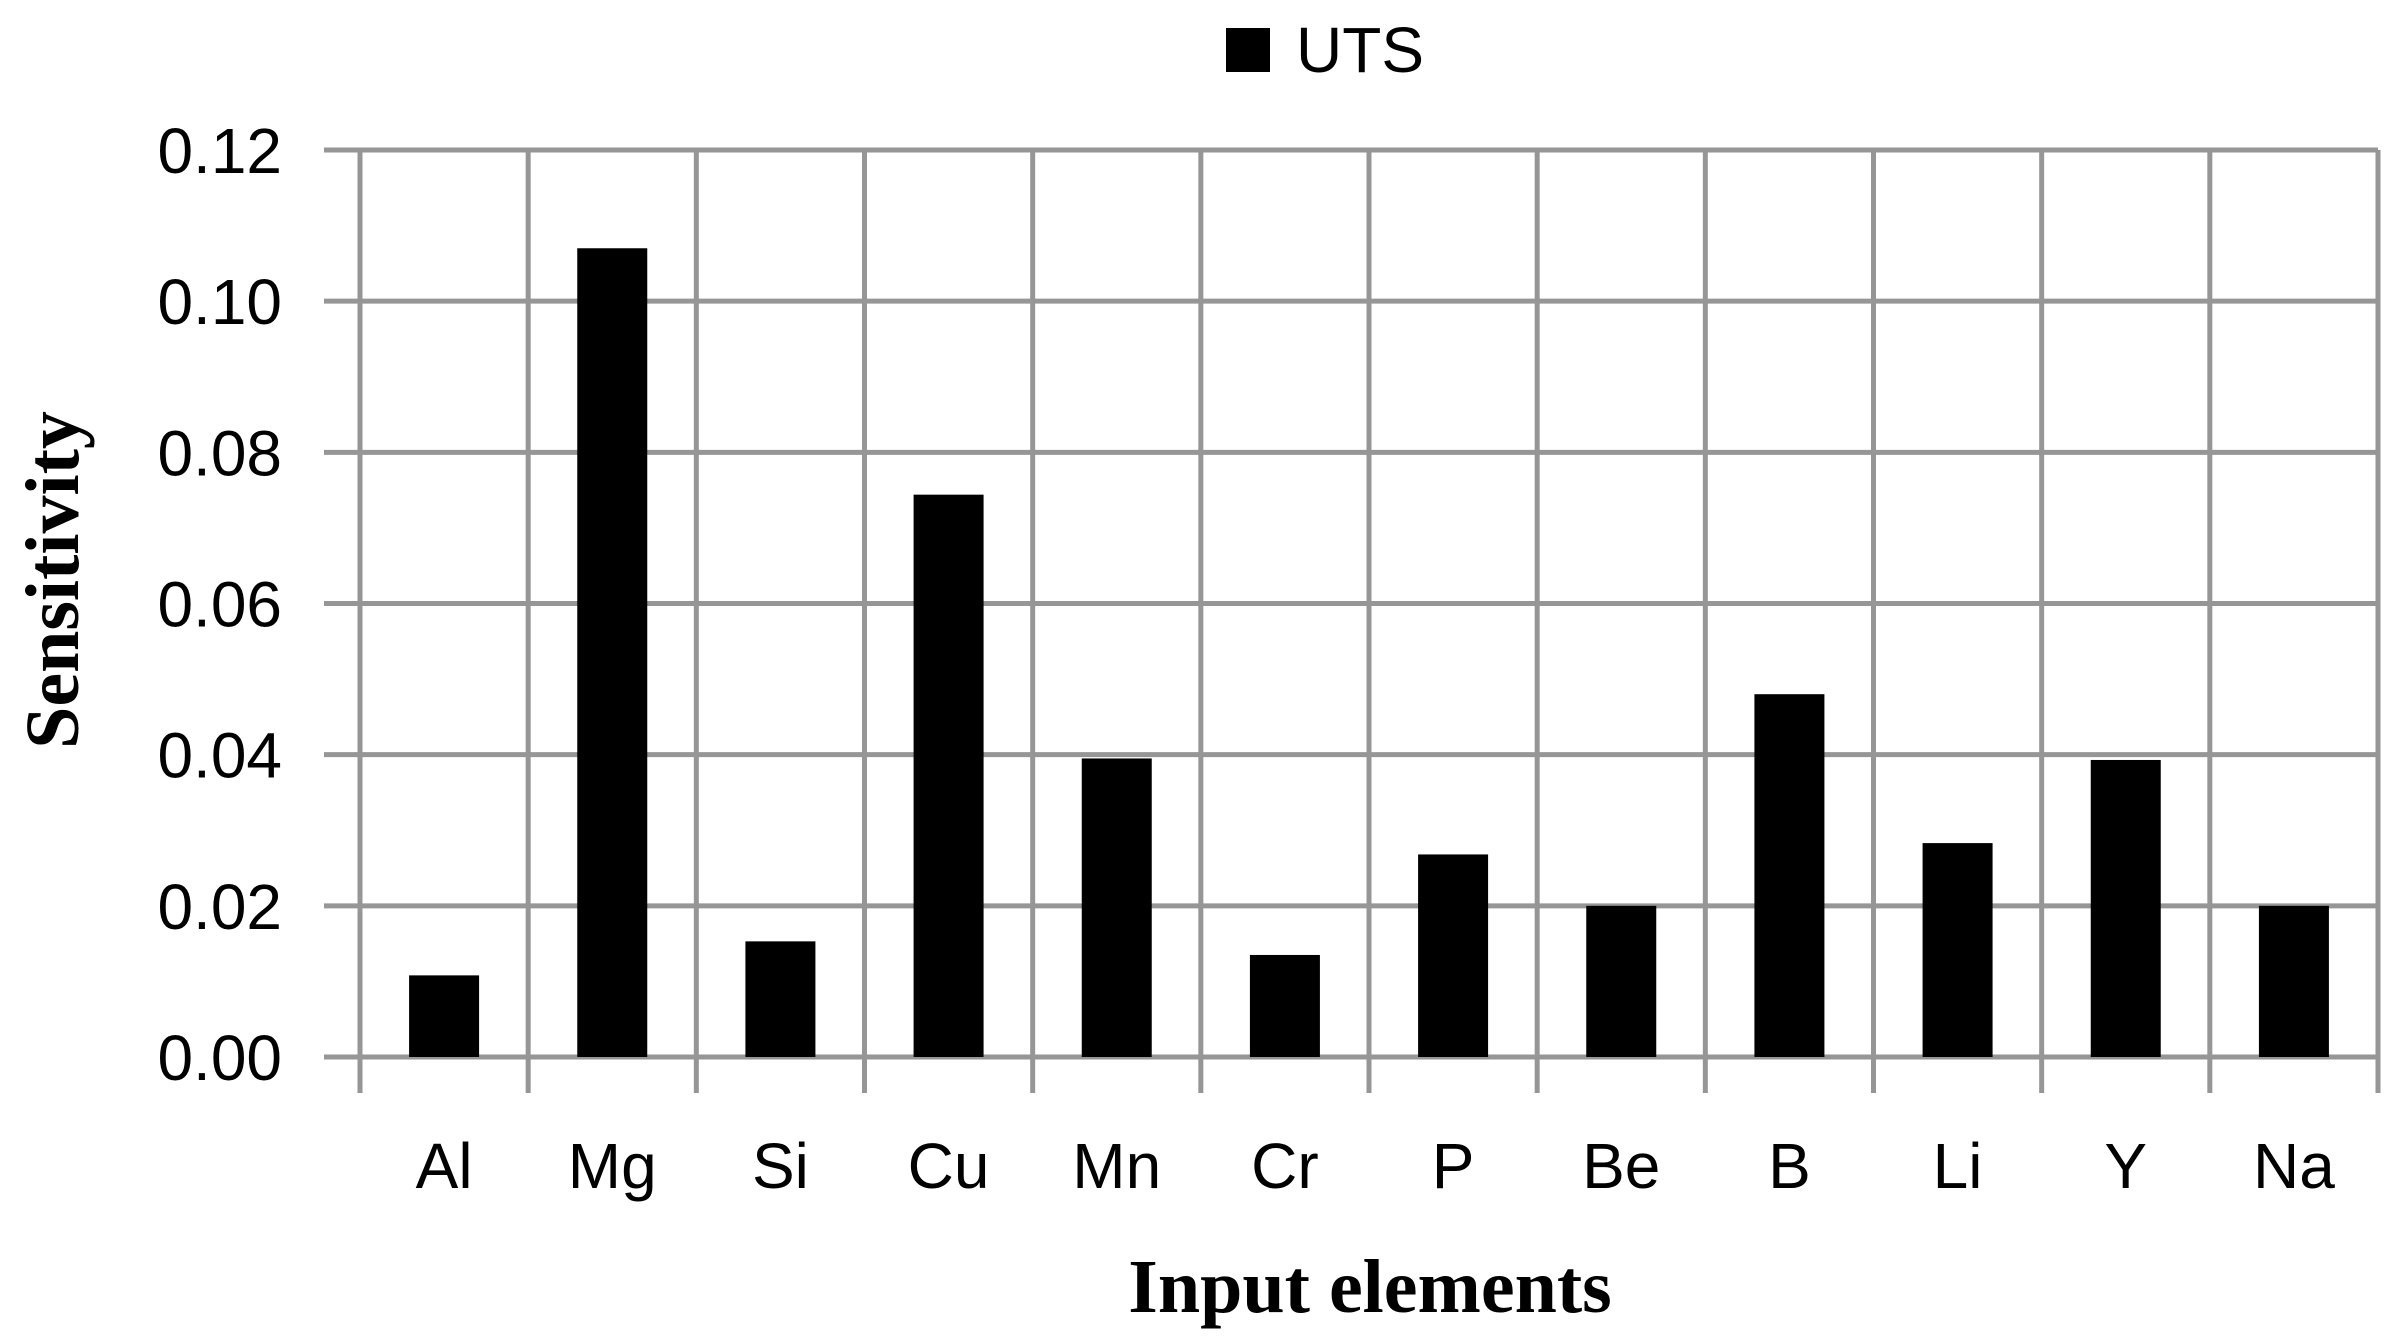 The image size is (2390, 1342). I want to click on bar-mn, so click(1116, 907).